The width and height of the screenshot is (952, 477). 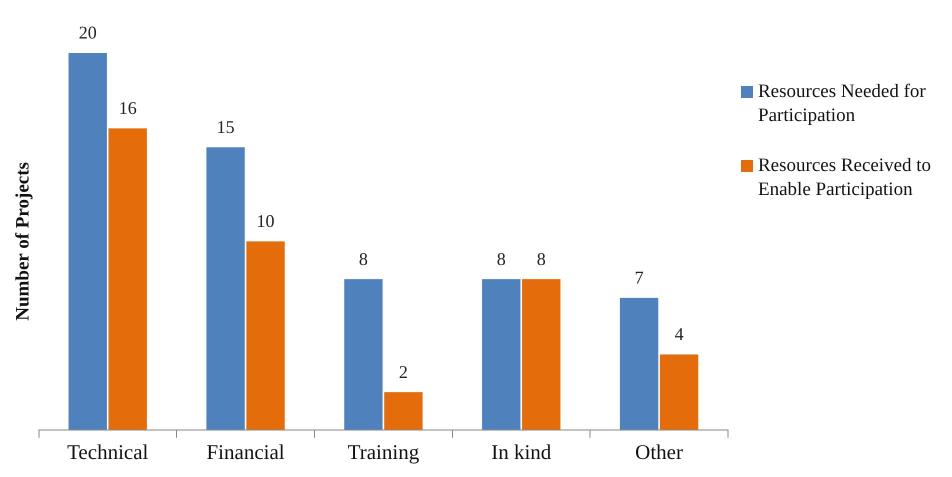 What do you see at coordinates (679, 334) in the screenshot?
I see `data-label: 4` at bounding box center [679, 334].